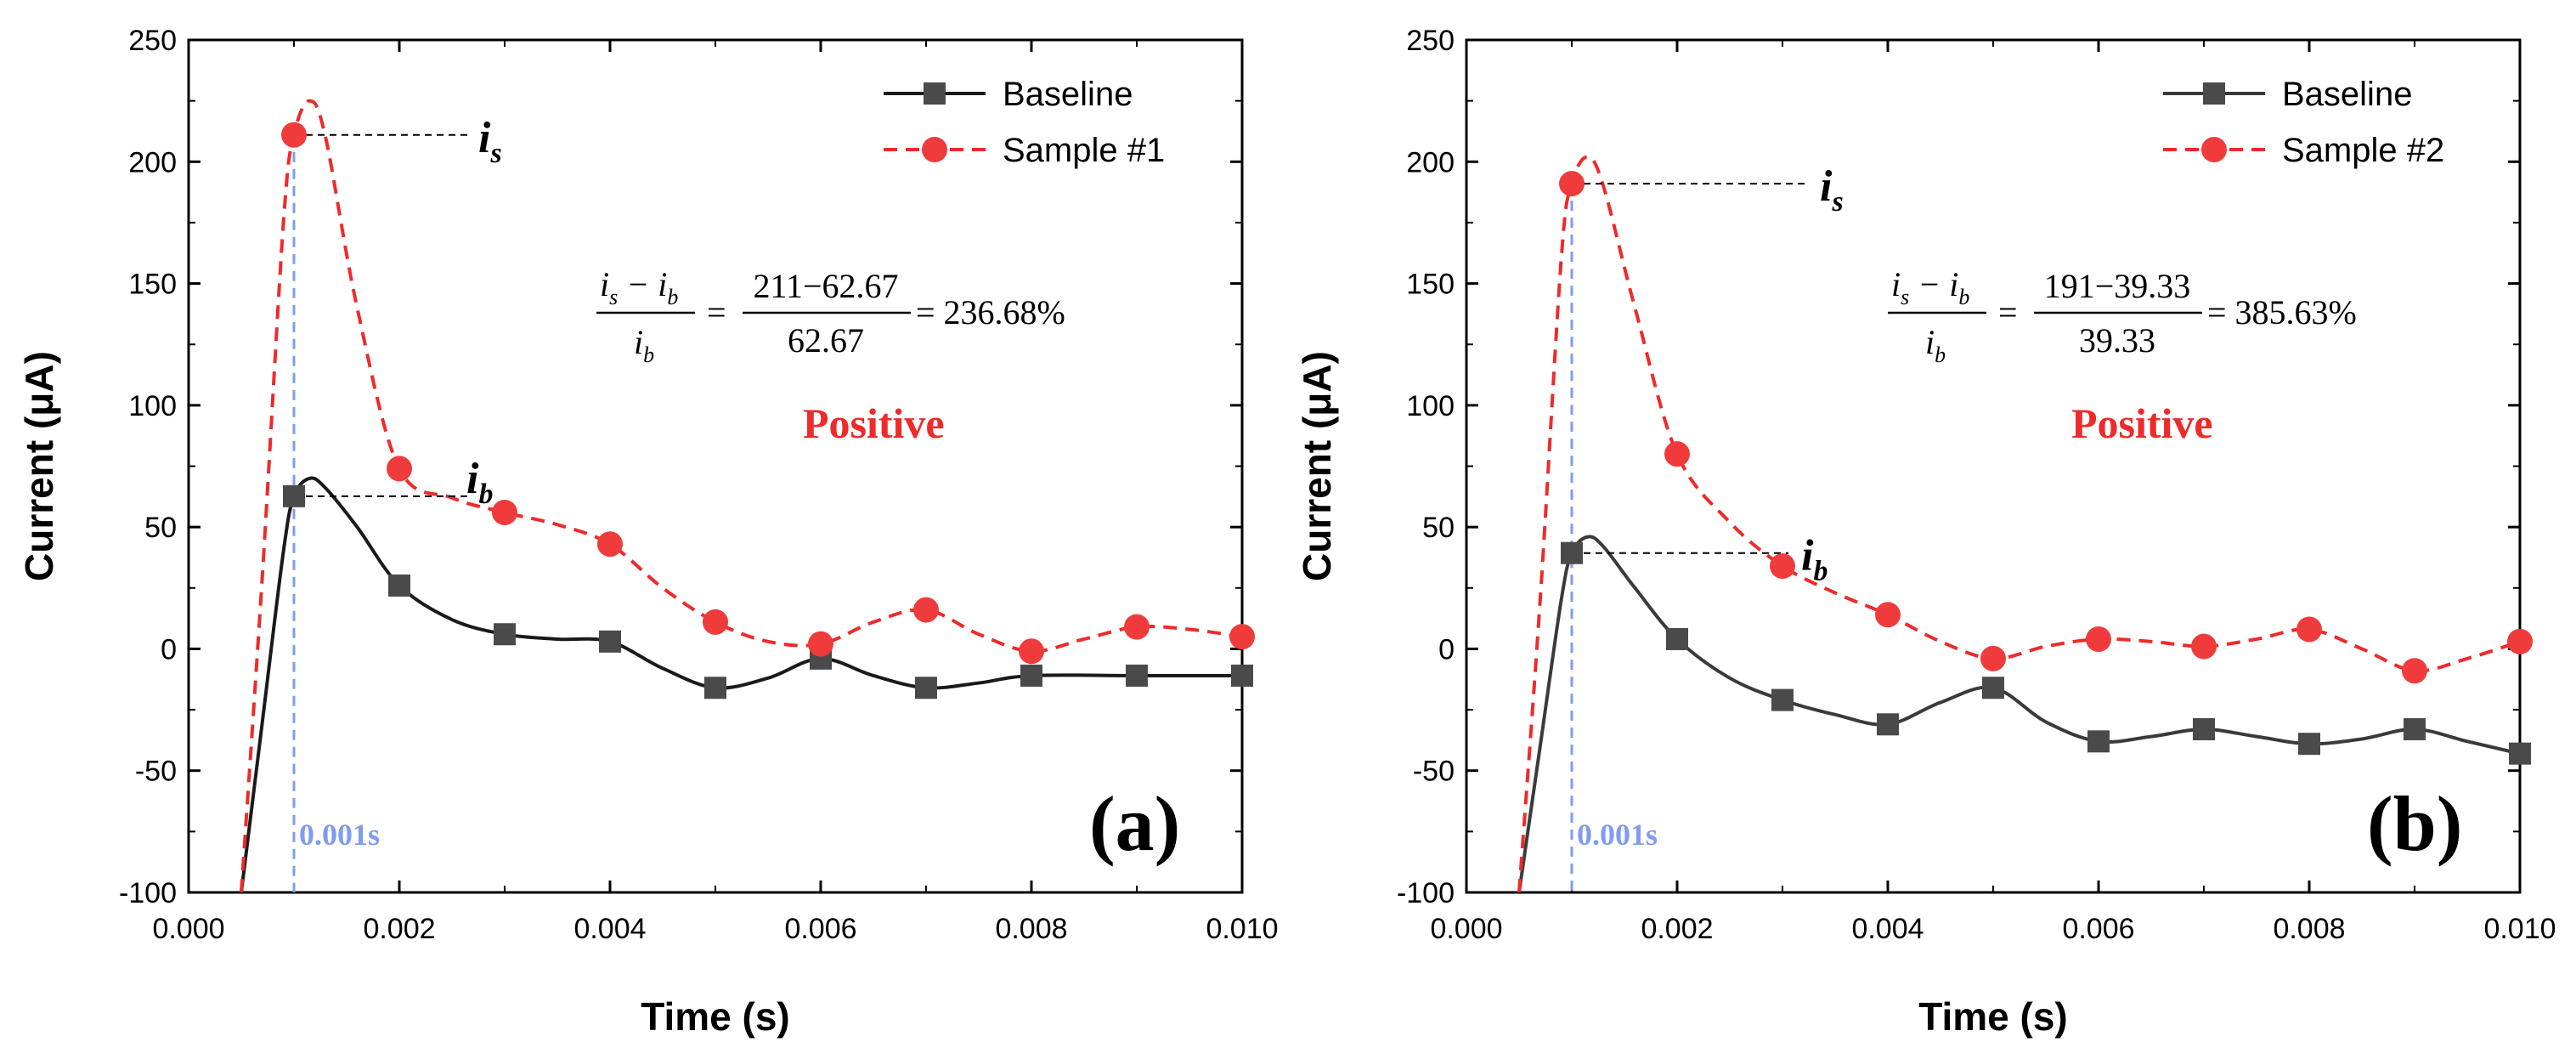 The image size is (2576, 1059). What do you see at coordinates (830, 316) in the screenshot?
I see `formula: is − ib ib = 211−62.67 62.67 = 236.68%` at bounding box center [830, 316].